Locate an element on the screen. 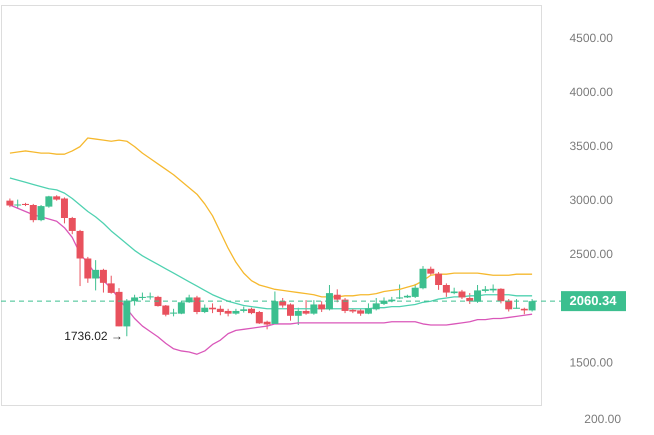  y-tick-label: 4000.00 is located at coordinates (592, 91).